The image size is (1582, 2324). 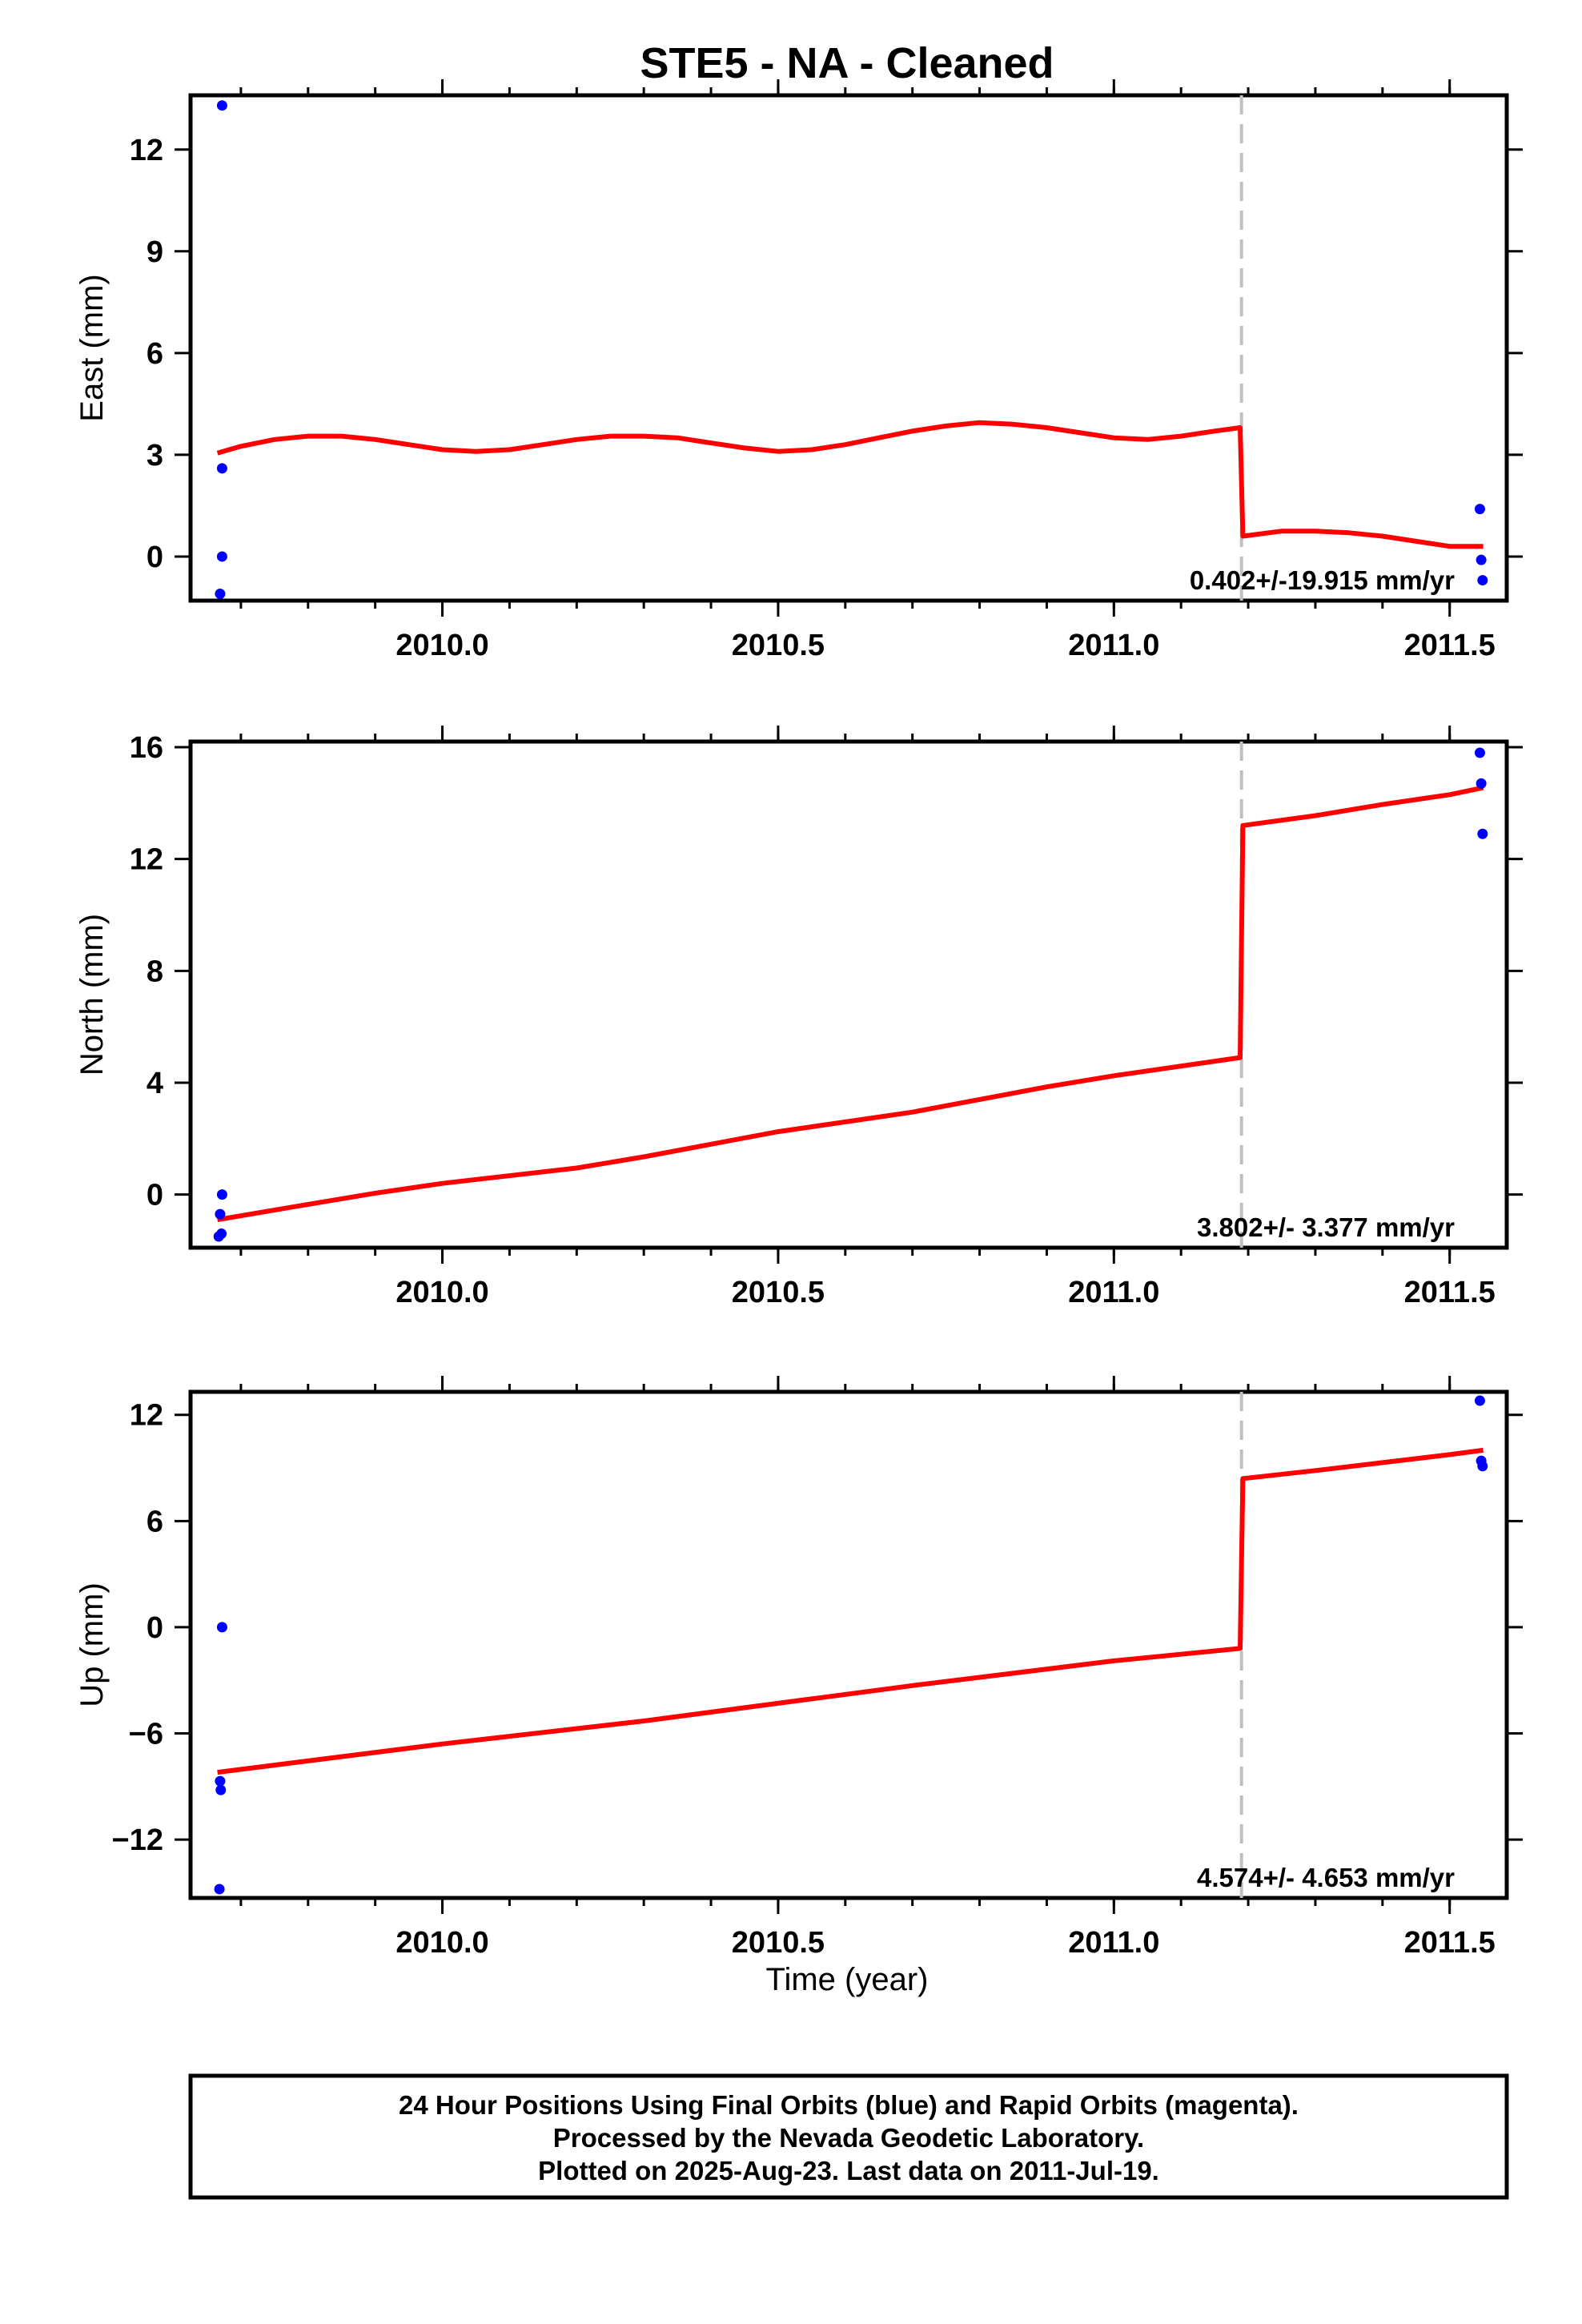 What do you see at coordinates (847, 63) in the screenshot?
I see `figure-title: STE5 - NA - Cleaned` at bounding box center [847, 63].